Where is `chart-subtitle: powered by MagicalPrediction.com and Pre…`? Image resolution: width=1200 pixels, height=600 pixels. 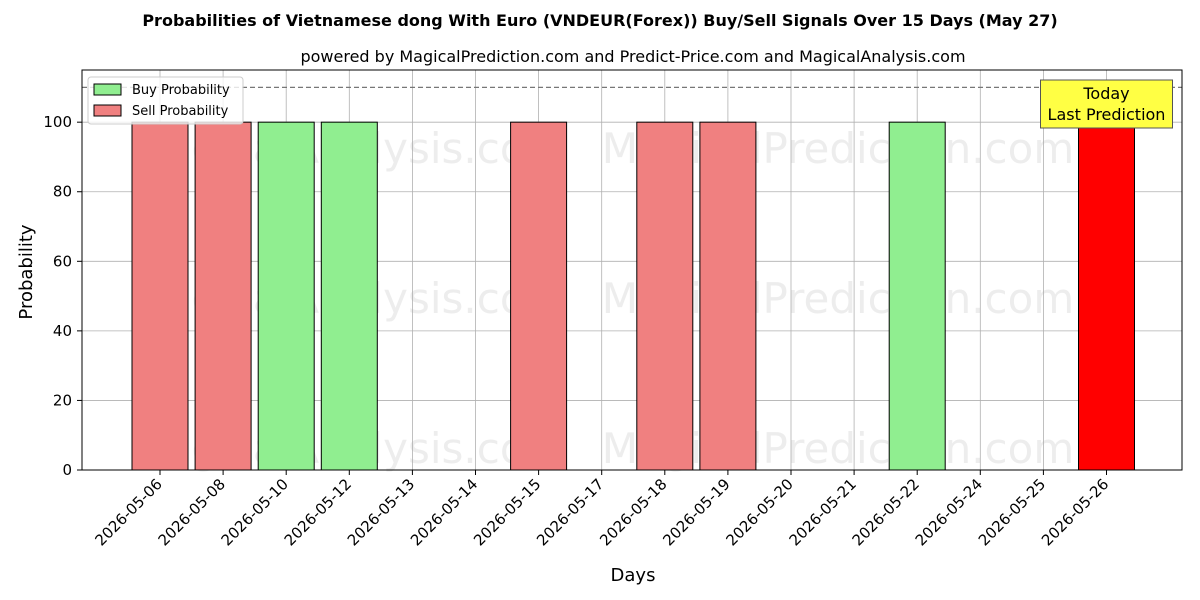
chart-subtitle: powered by MagicalPrediction.com and Pre… is located at coordinates (632, 56).